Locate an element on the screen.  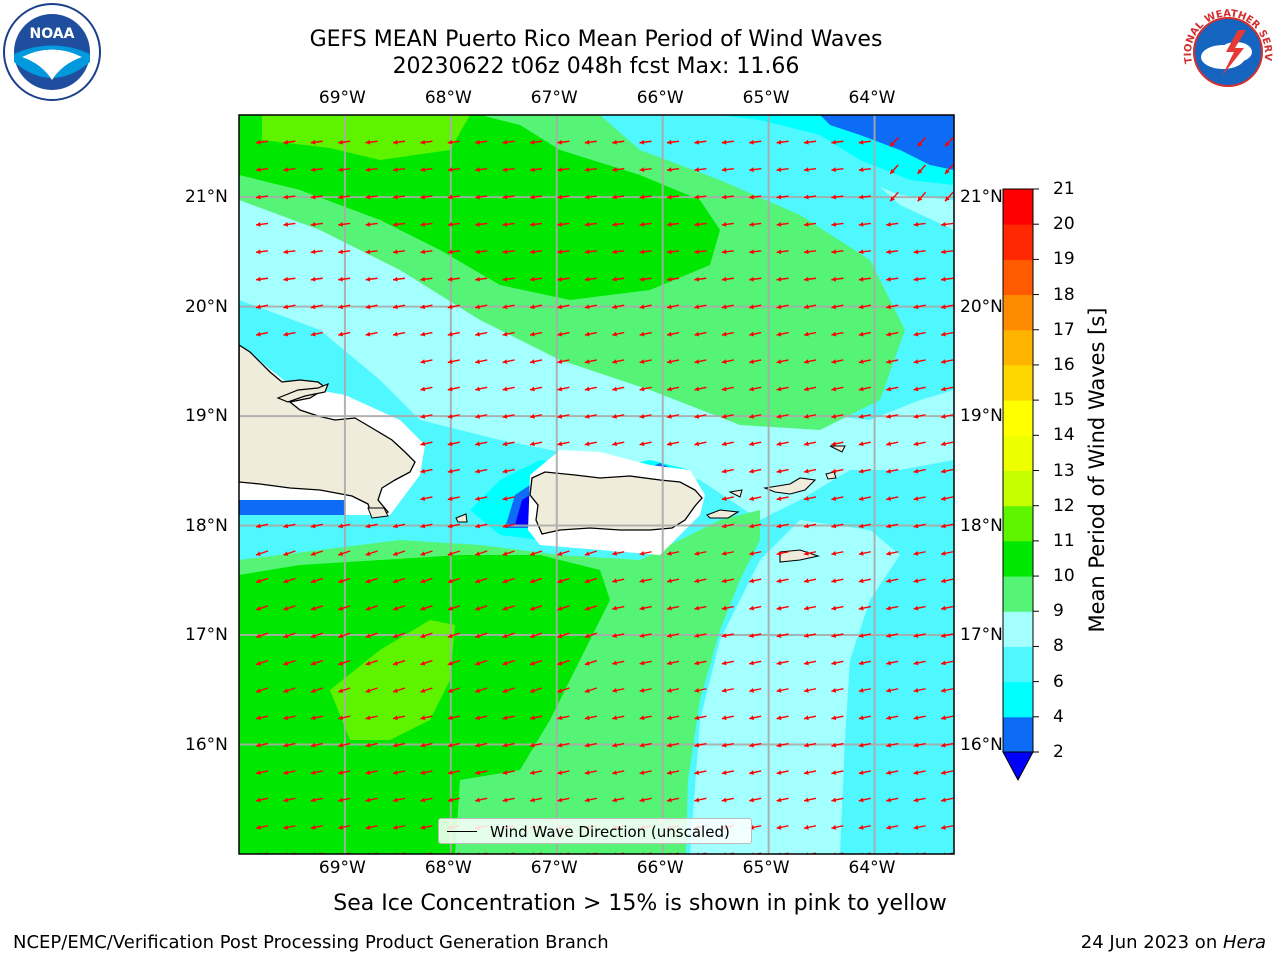
lon-tick-bottom: 64°W is located at coordinates (872, 868).